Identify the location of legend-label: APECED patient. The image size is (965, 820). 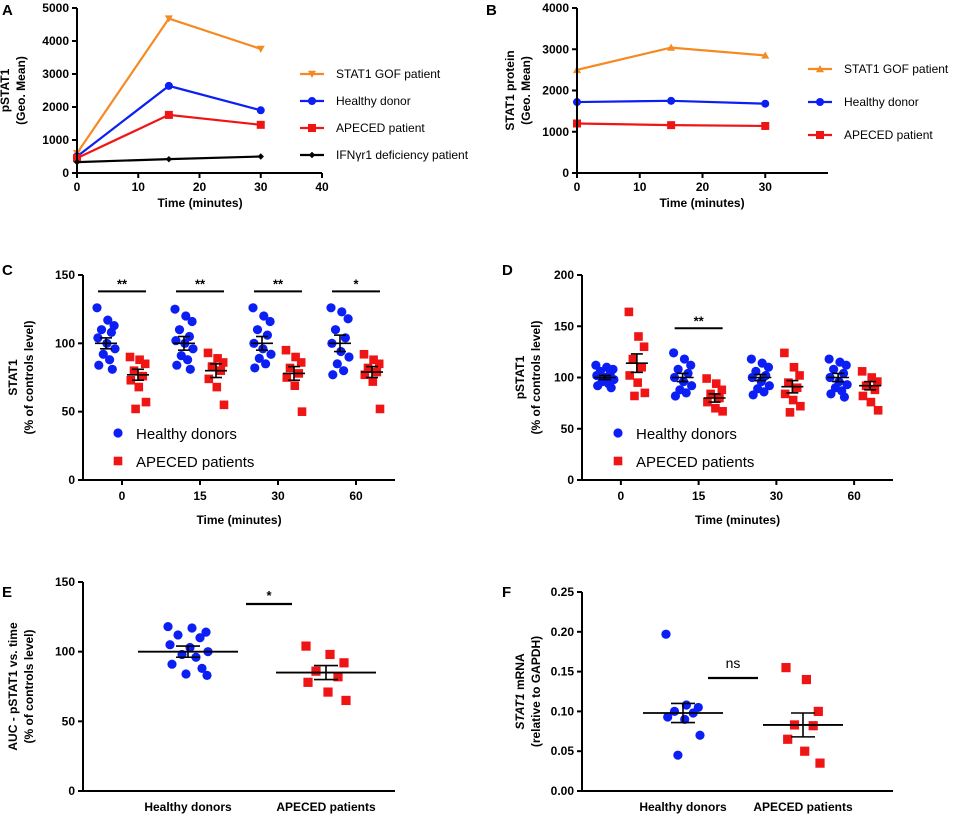
(888, 135).